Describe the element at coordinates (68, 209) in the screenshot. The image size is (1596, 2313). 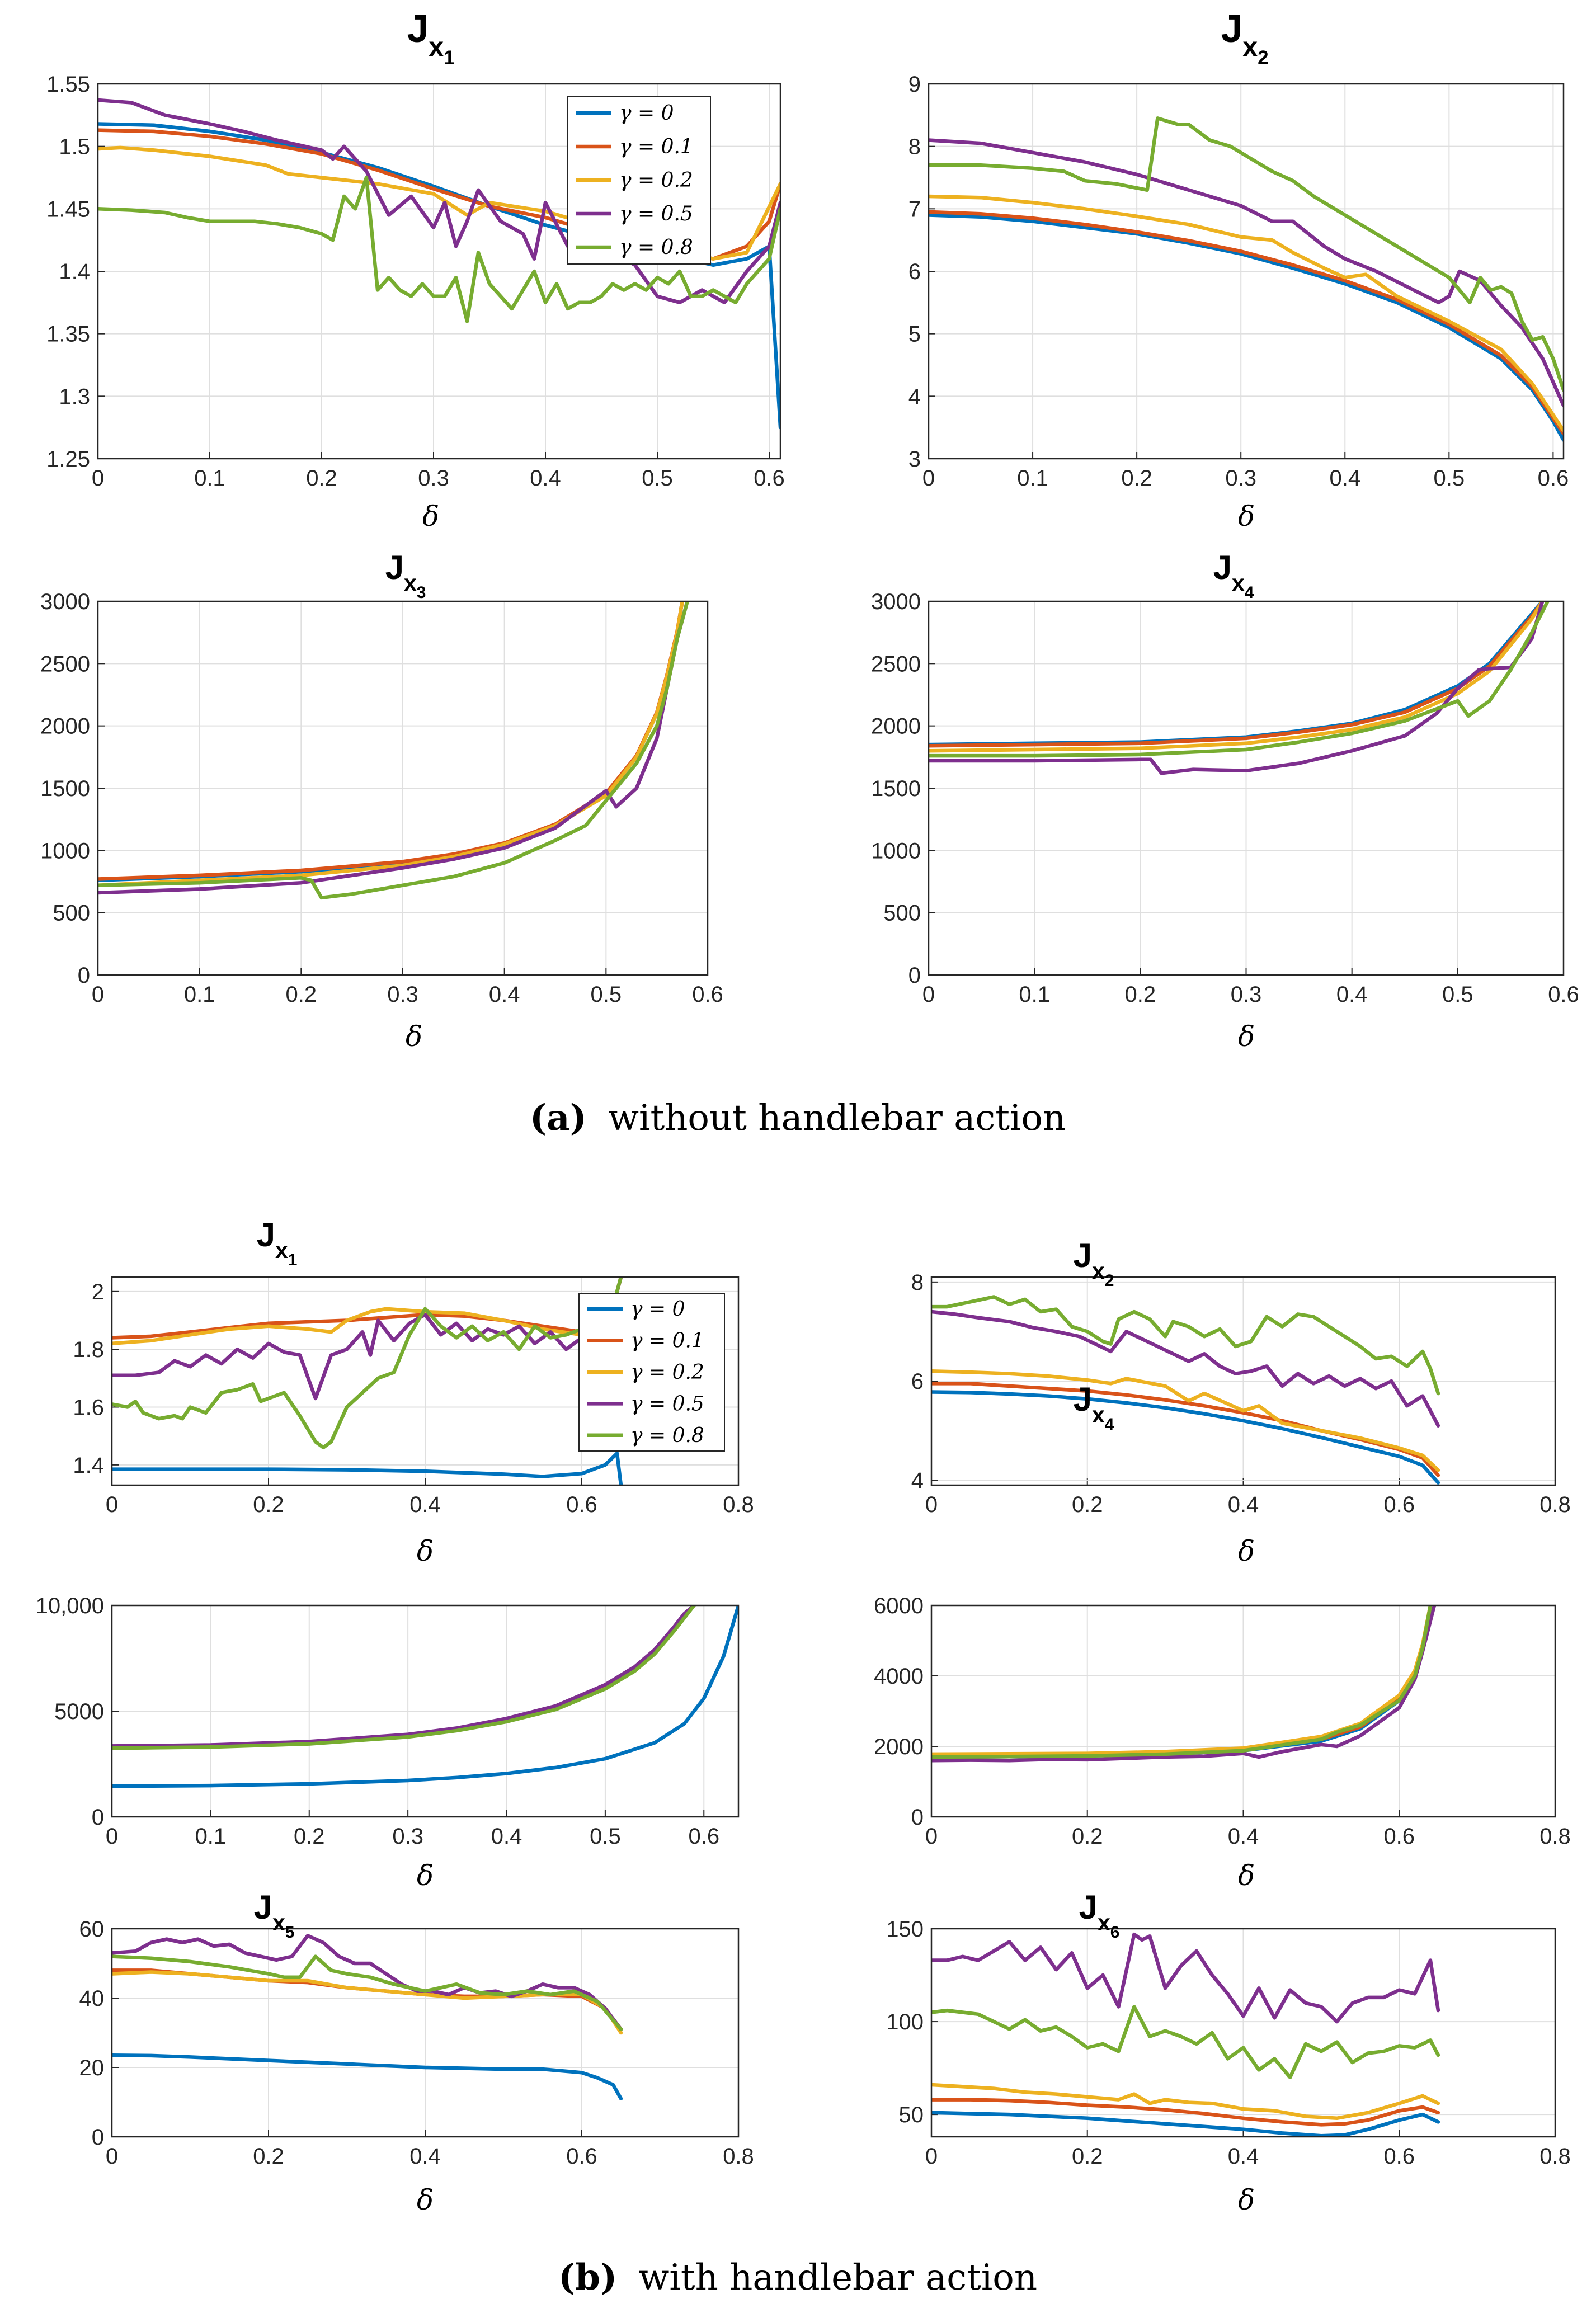
I see `y-tick-label: 1.45` at that location.